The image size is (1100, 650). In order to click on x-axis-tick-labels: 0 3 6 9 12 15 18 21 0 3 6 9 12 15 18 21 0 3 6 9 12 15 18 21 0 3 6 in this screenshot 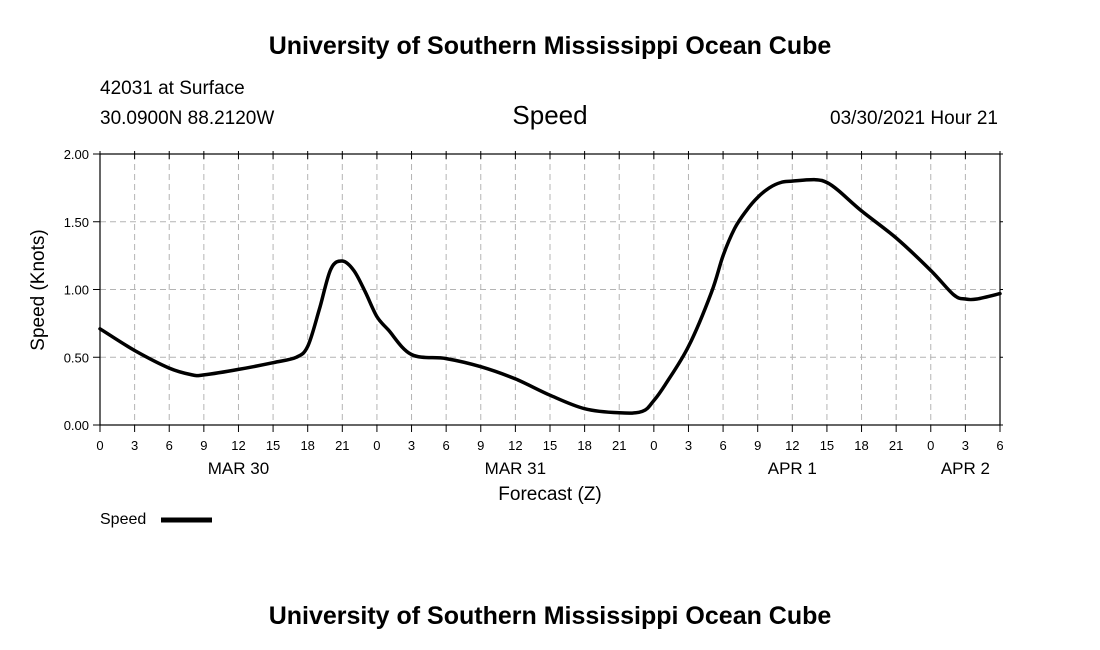, I will do `click(549, 445)`.